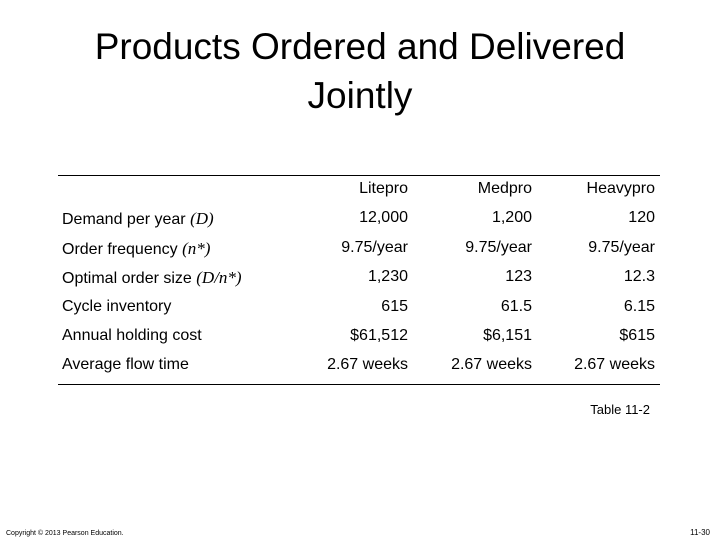 Image resolution: width=720 pixels, height=540 pixels. I want to click on row-label: Annual holding cost, so click(132, 336).